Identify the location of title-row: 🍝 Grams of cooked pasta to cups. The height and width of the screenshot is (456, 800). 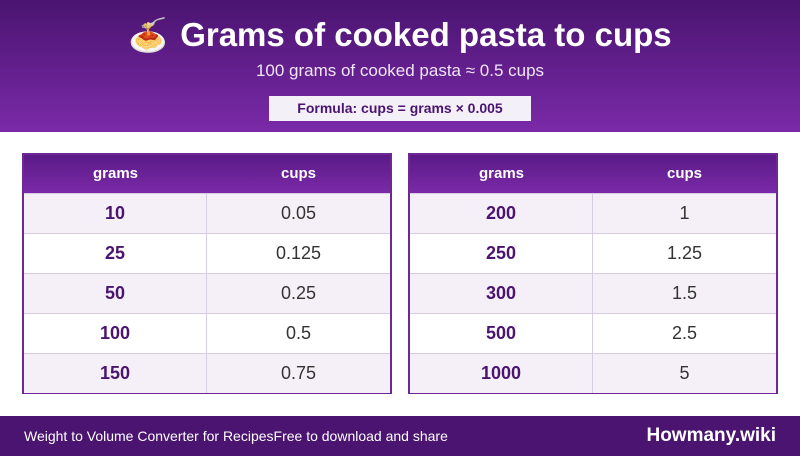
(400, 35).